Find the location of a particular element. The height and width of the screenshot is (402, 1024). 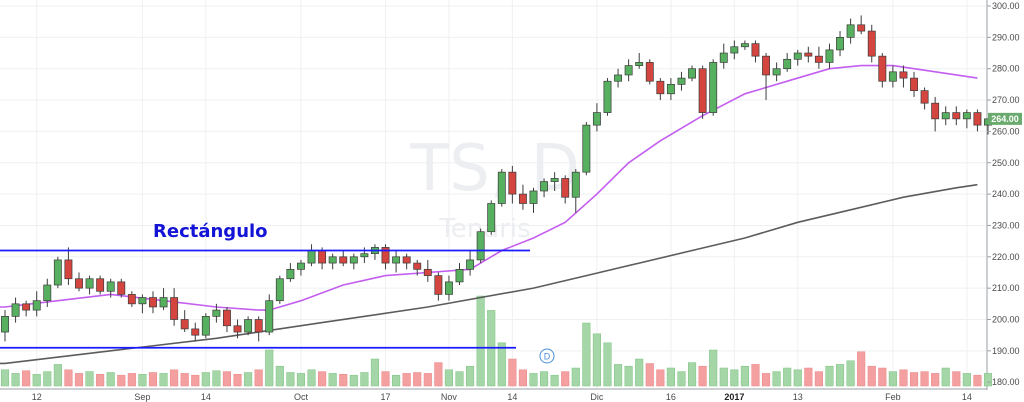

x-tick-label: 12 is located at coordinates (37, 397).